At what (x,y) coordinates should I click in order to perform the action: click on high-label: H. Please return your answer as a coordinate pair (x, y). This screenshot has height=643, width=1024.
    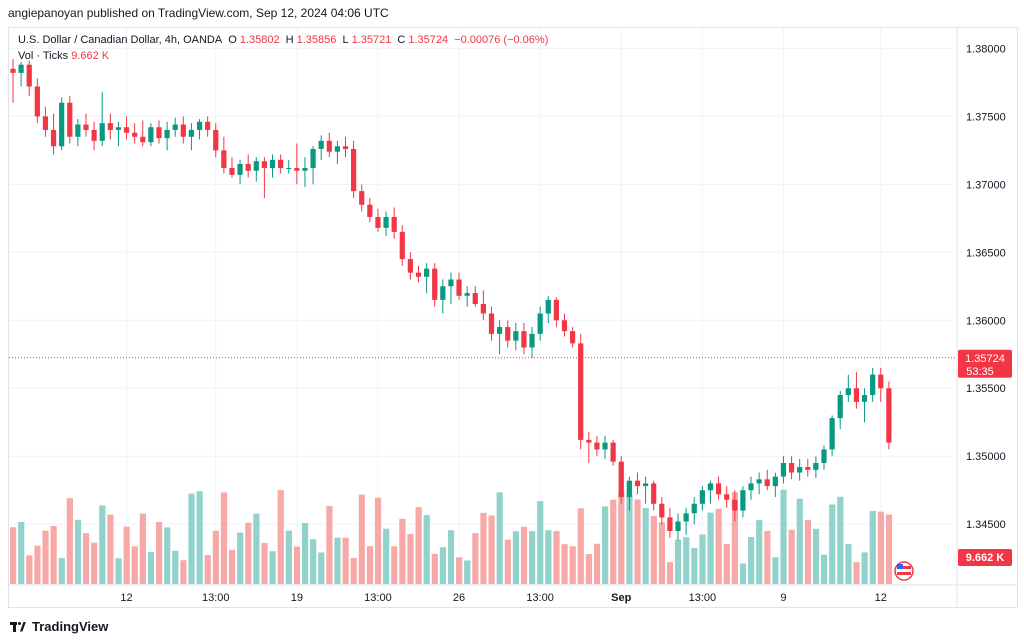
    Looking at the image, I should click on (289, 40).